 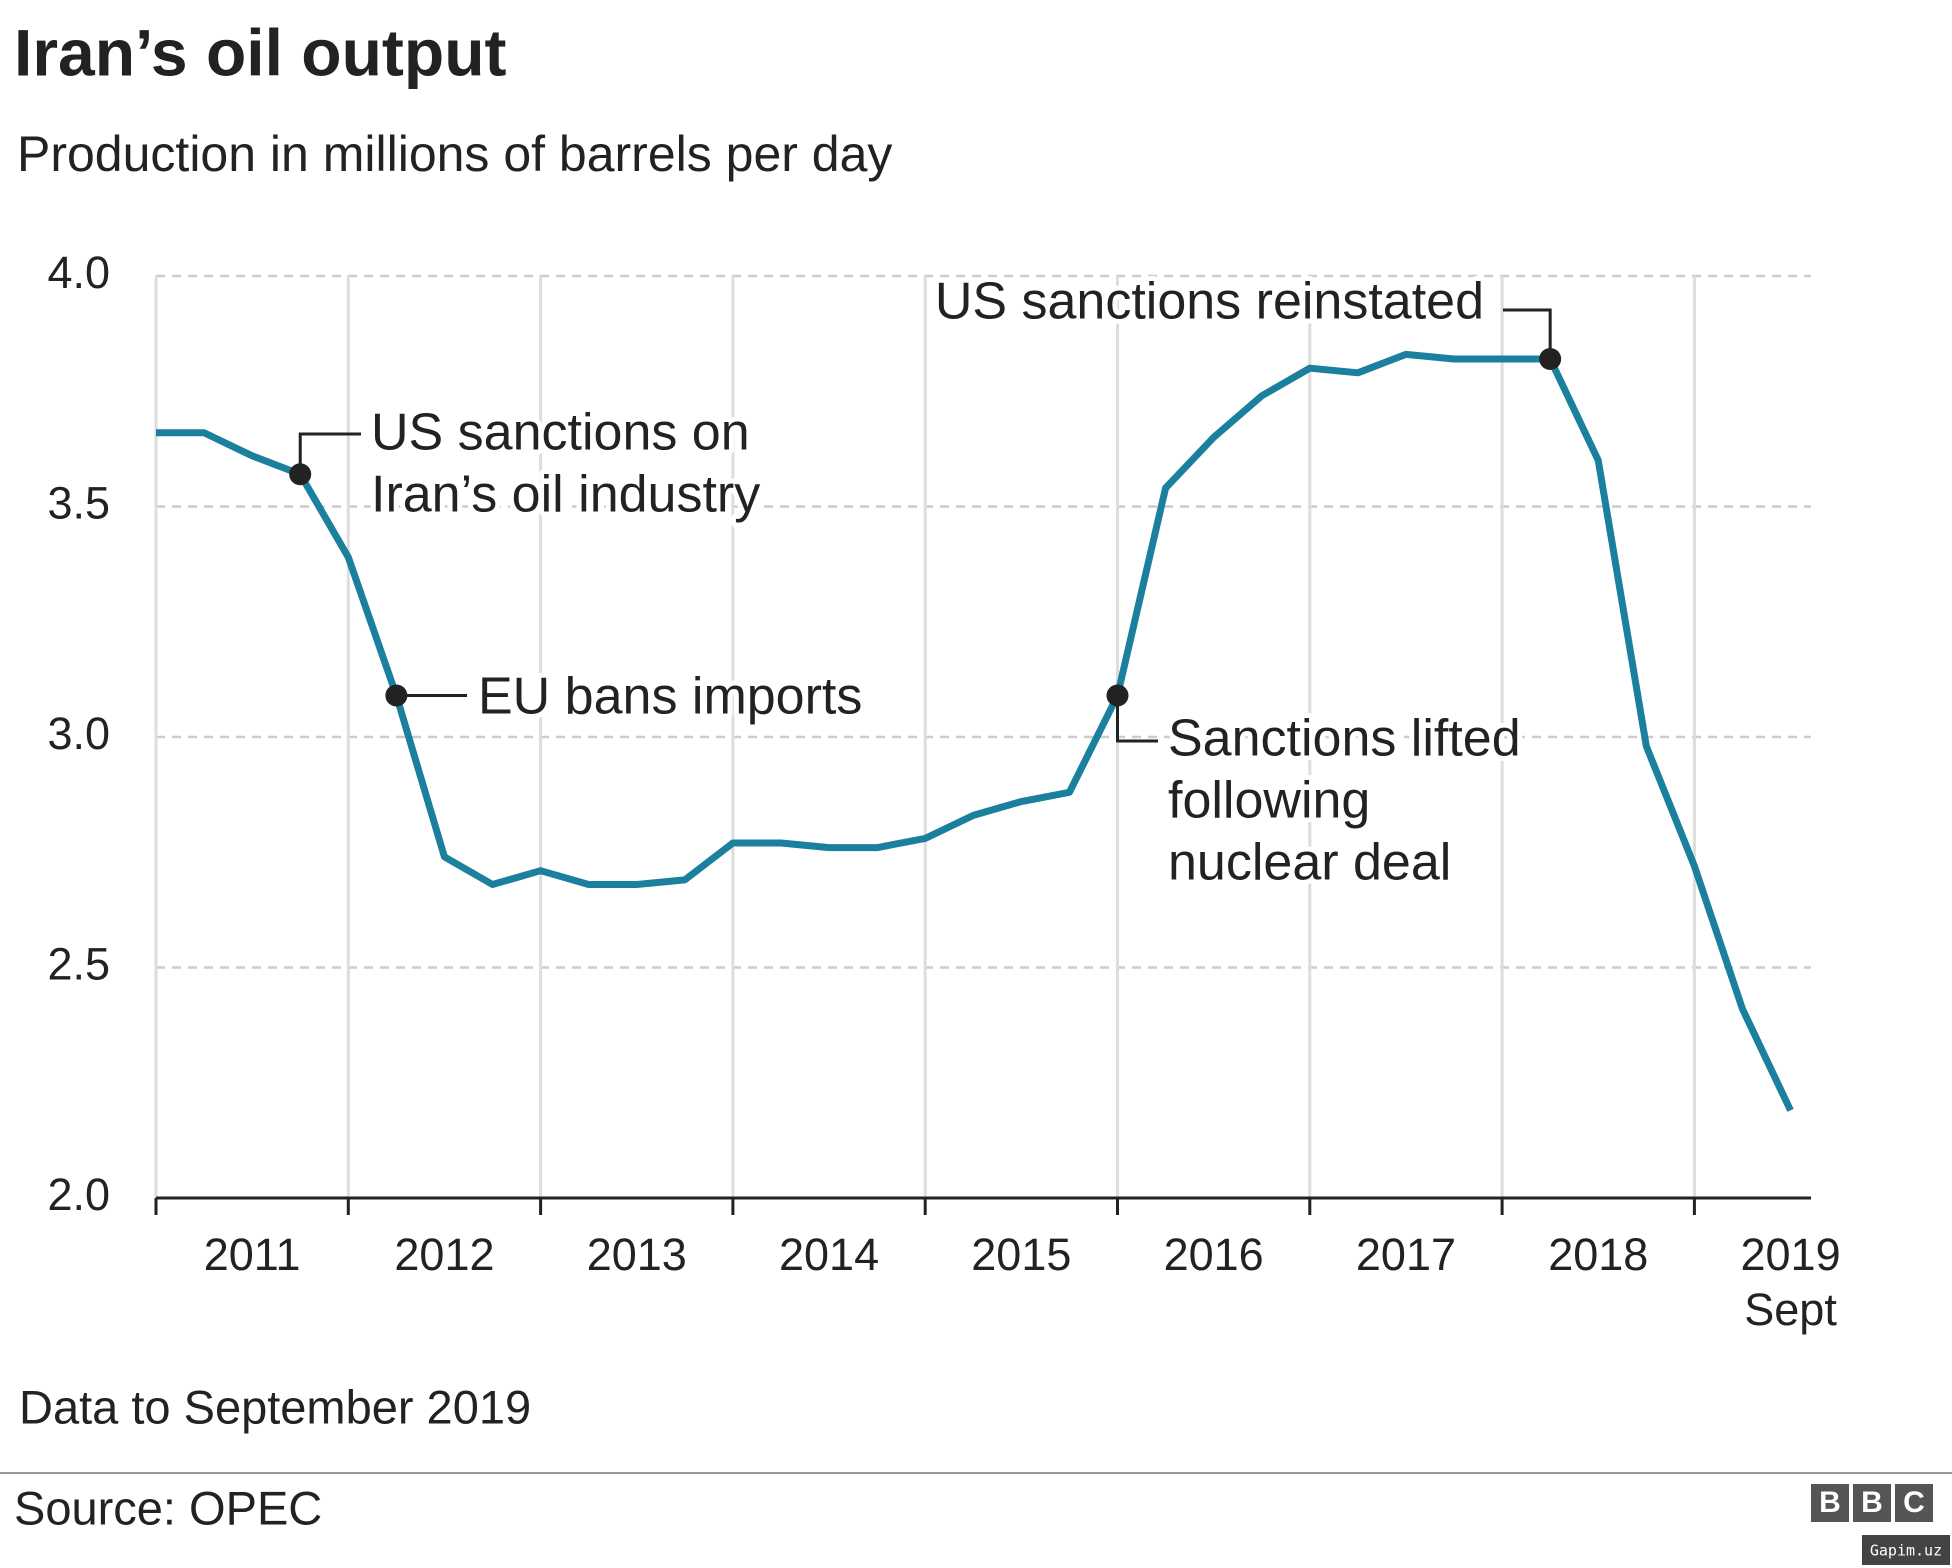 What do you see at coordinates (565, 495) in the screenshot?
I see `annotation-text: Iran’s oil industry` at bounding box center [565, 495].